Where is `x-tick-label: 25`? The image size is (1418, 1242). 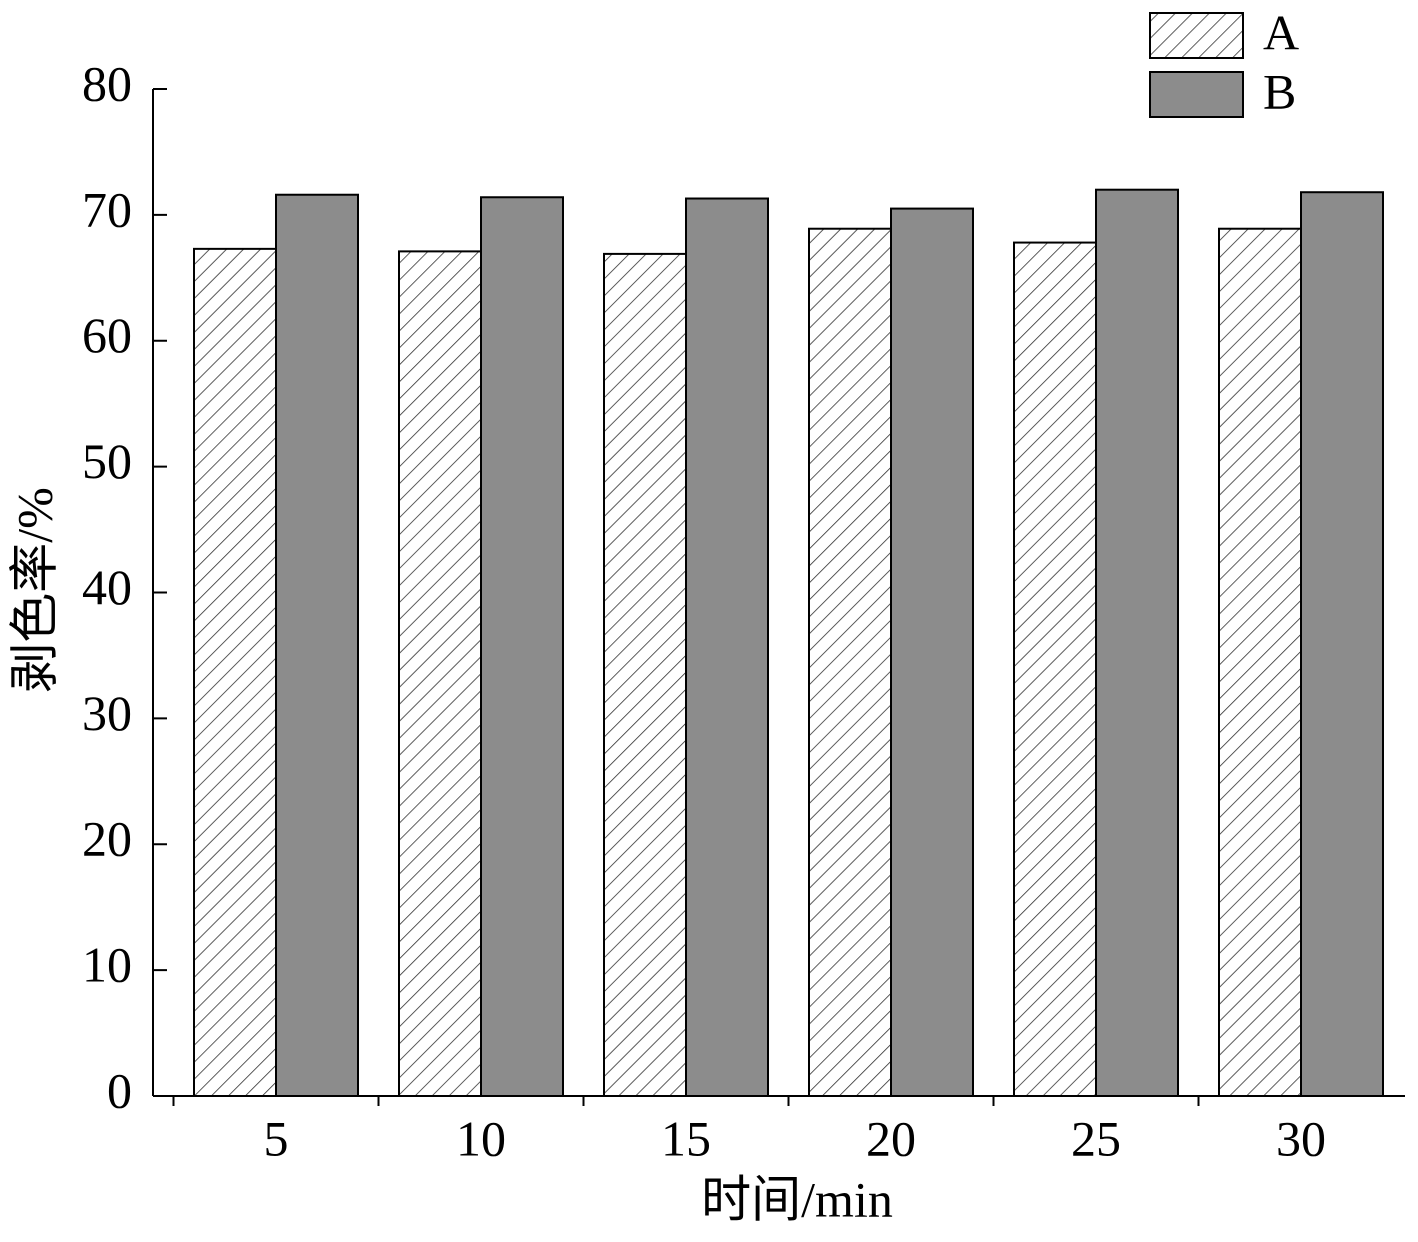
x-tick-label: 25 is located at coordinates (1096, 1138).